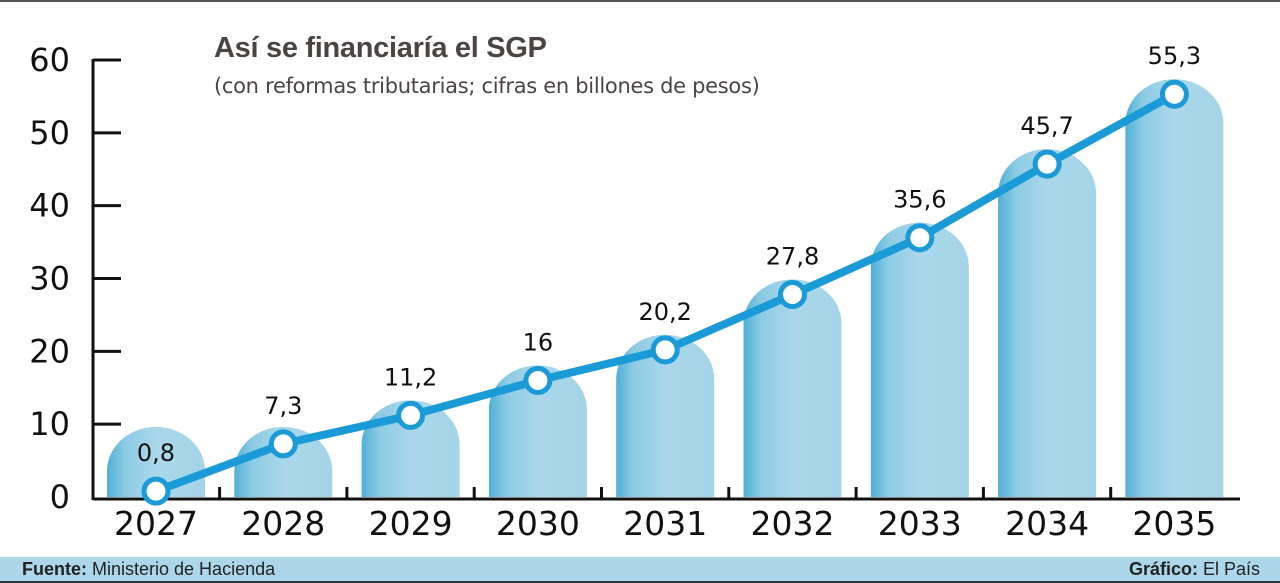 The width and height of the screenshot is (1280, 583). What do you see at coordinates (665, 523) in the screenshot?
I see `x-tick-label: 2031` at bounding box center [665, 523].